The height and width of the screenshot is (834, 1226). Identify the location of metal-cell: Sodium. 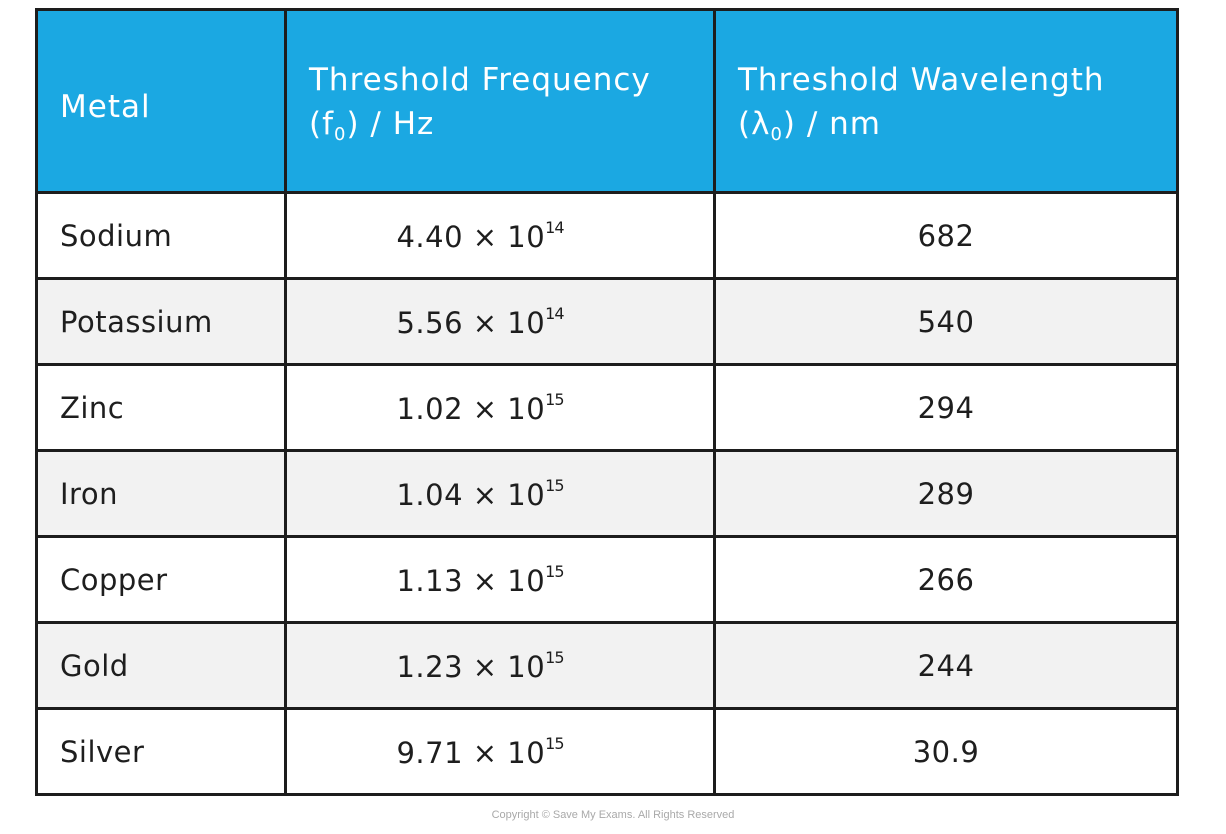
(161, 235).